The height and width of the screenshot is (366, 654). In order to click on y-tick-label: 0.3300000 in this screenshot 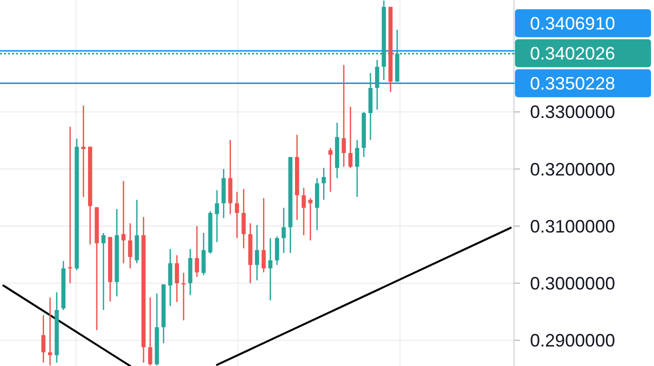, I will do `click(573, 112)`.